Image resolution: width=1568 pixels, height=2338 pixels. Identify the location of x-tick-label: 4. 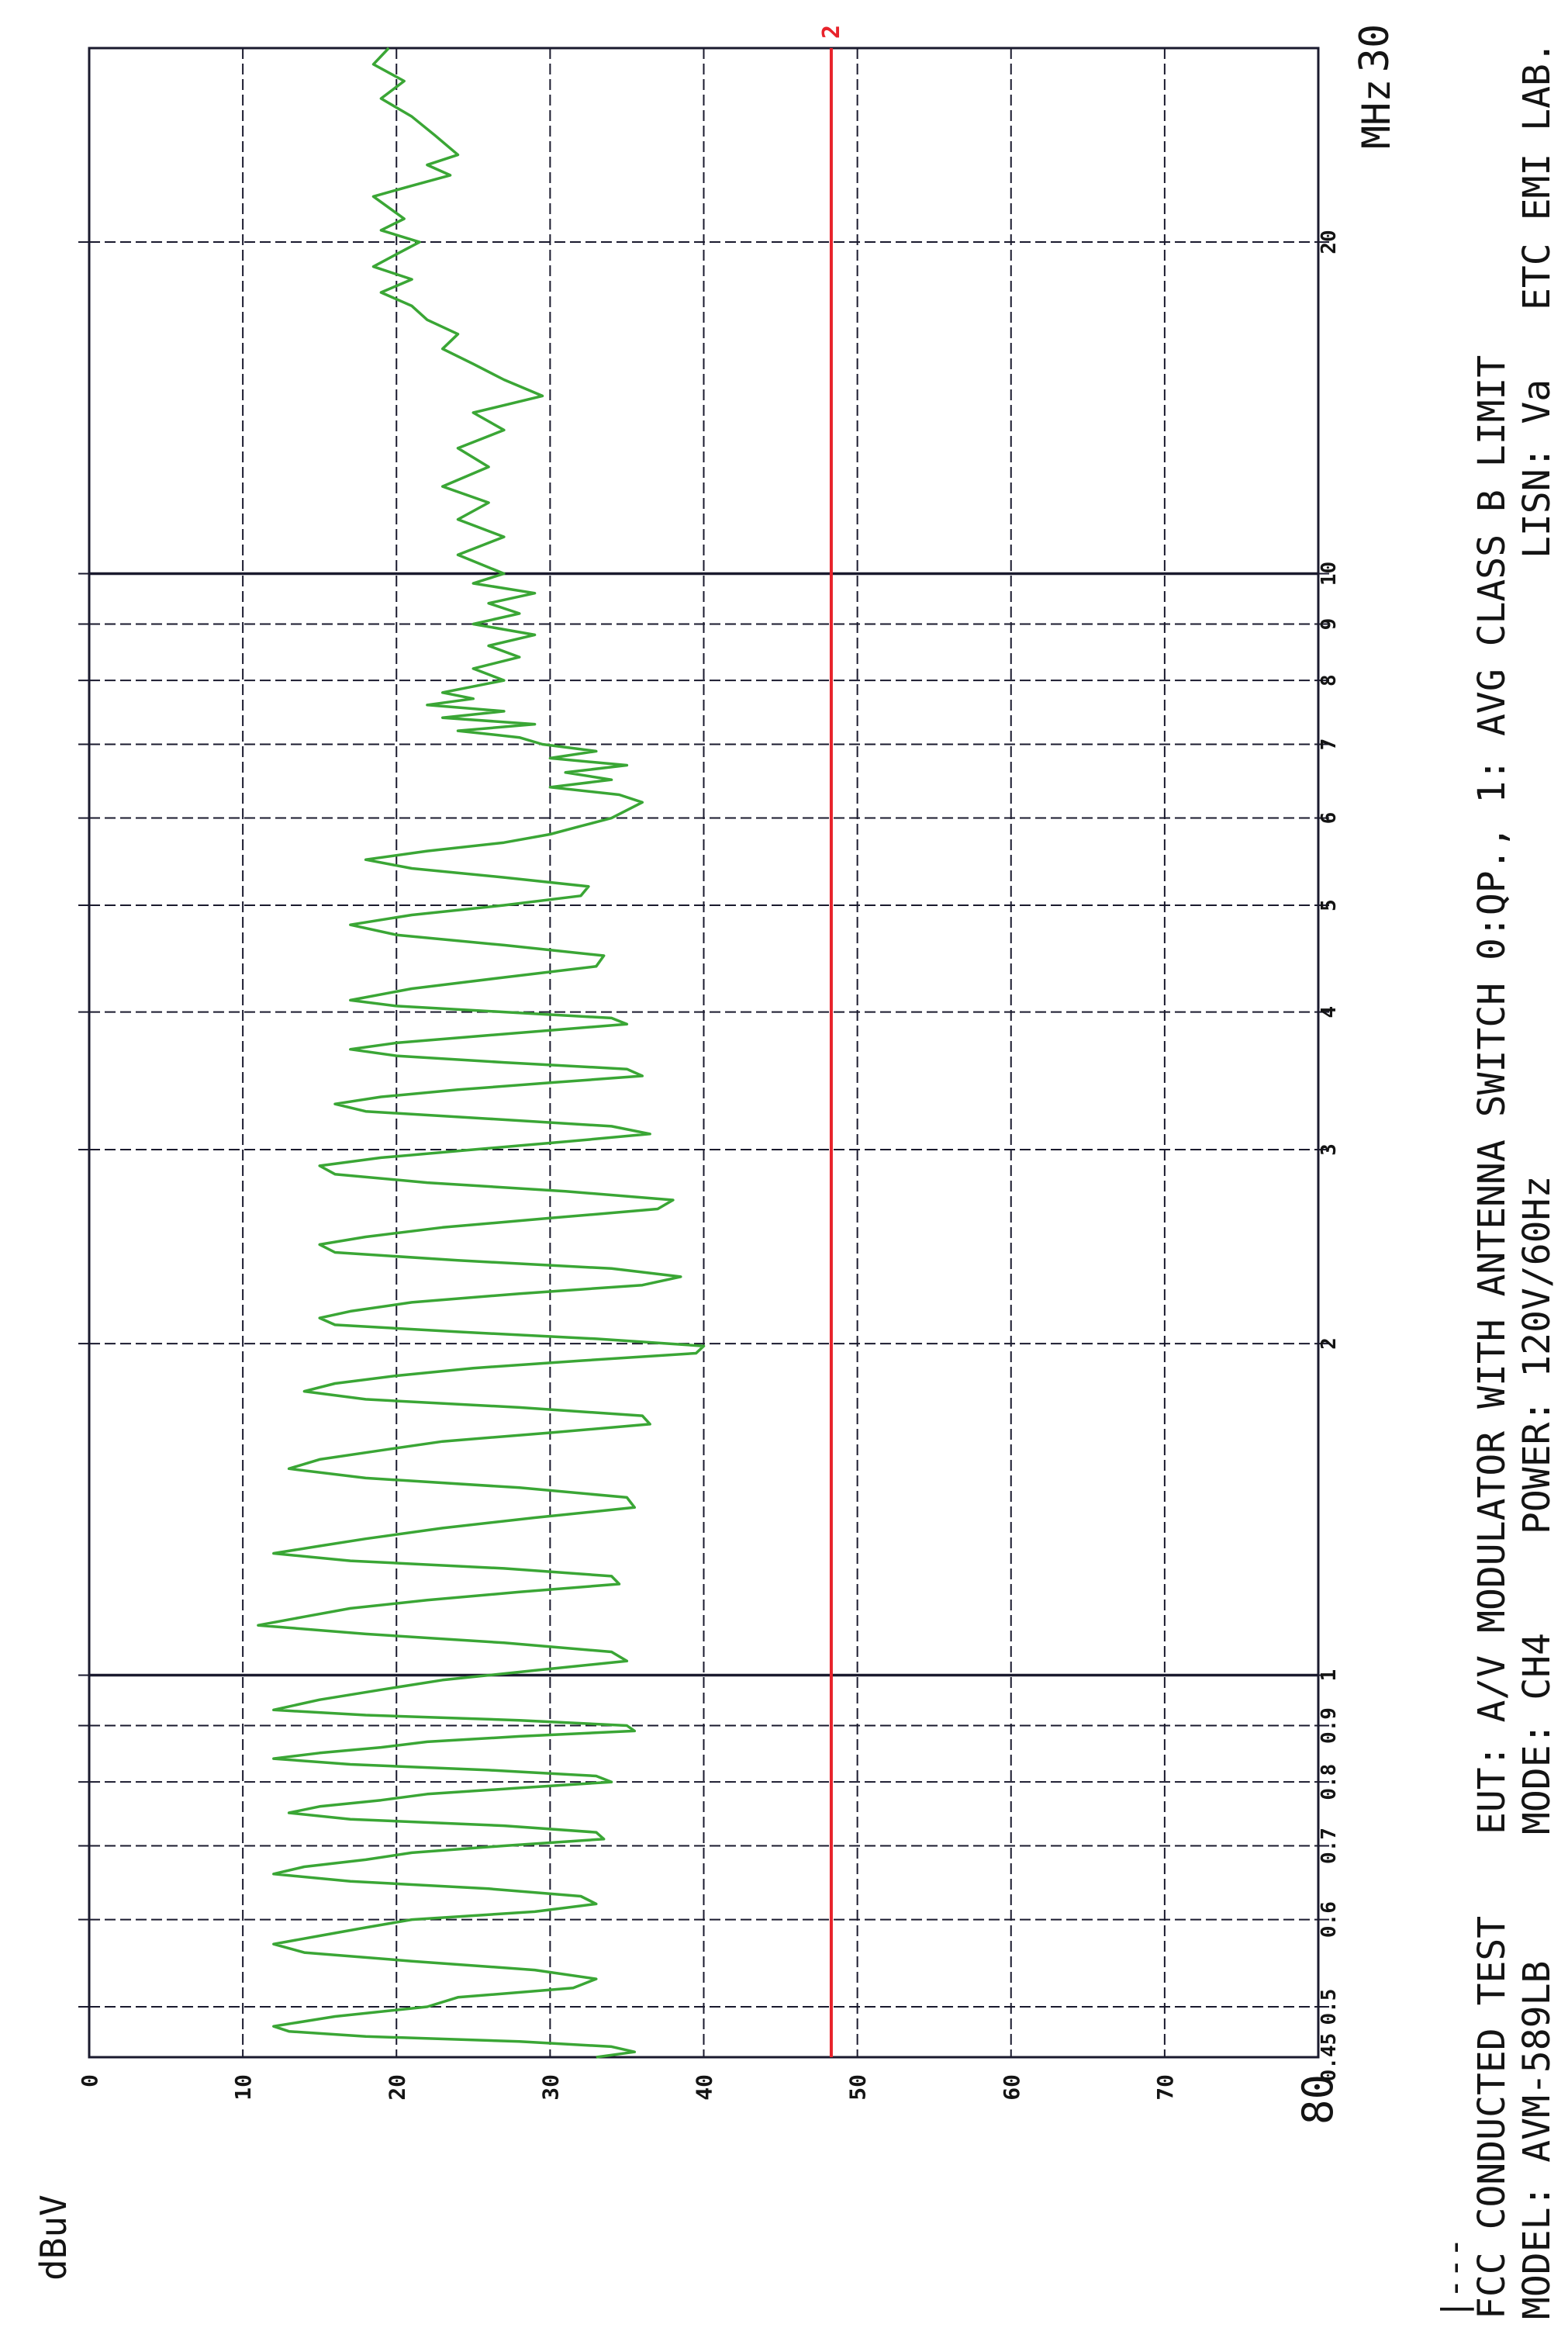
(1329, 1012).